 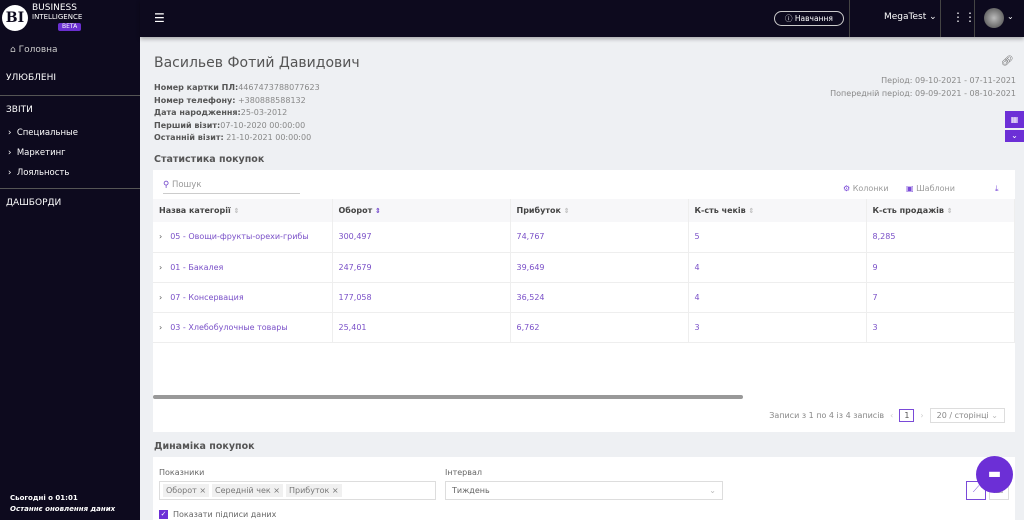 What do you see at coordinates (720, 210) in the screenshot?
I see `header-label: К-сть чеків` at bounding box center [720, 210].